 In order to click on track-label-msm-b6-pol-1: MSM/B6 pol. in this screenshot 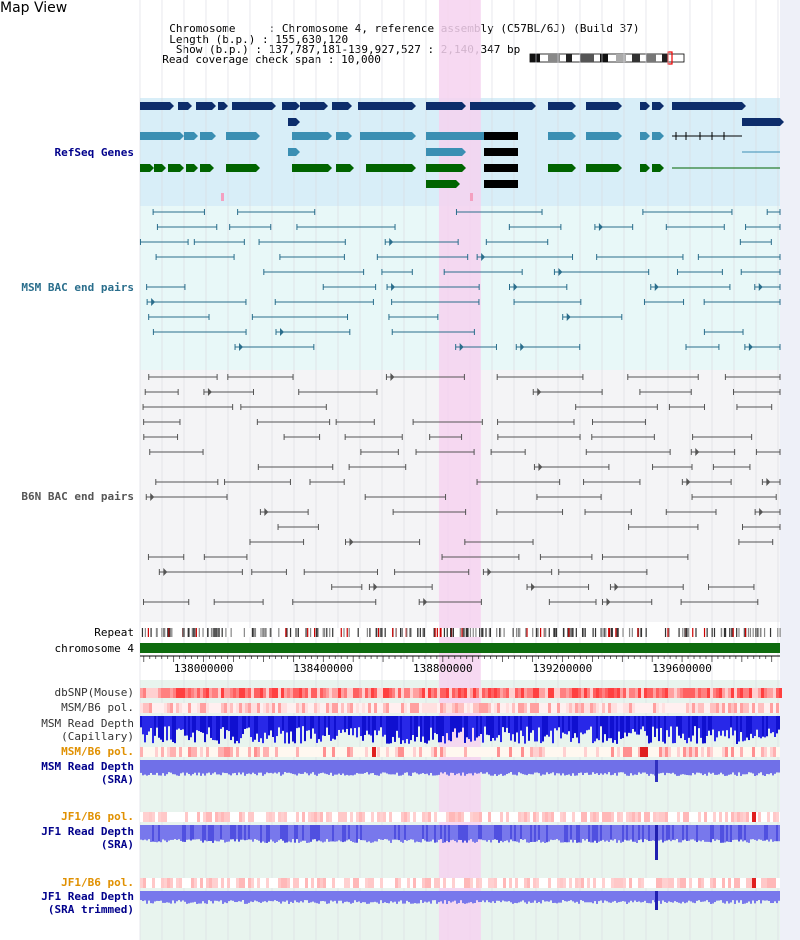, I will do `click(97, 707)`.